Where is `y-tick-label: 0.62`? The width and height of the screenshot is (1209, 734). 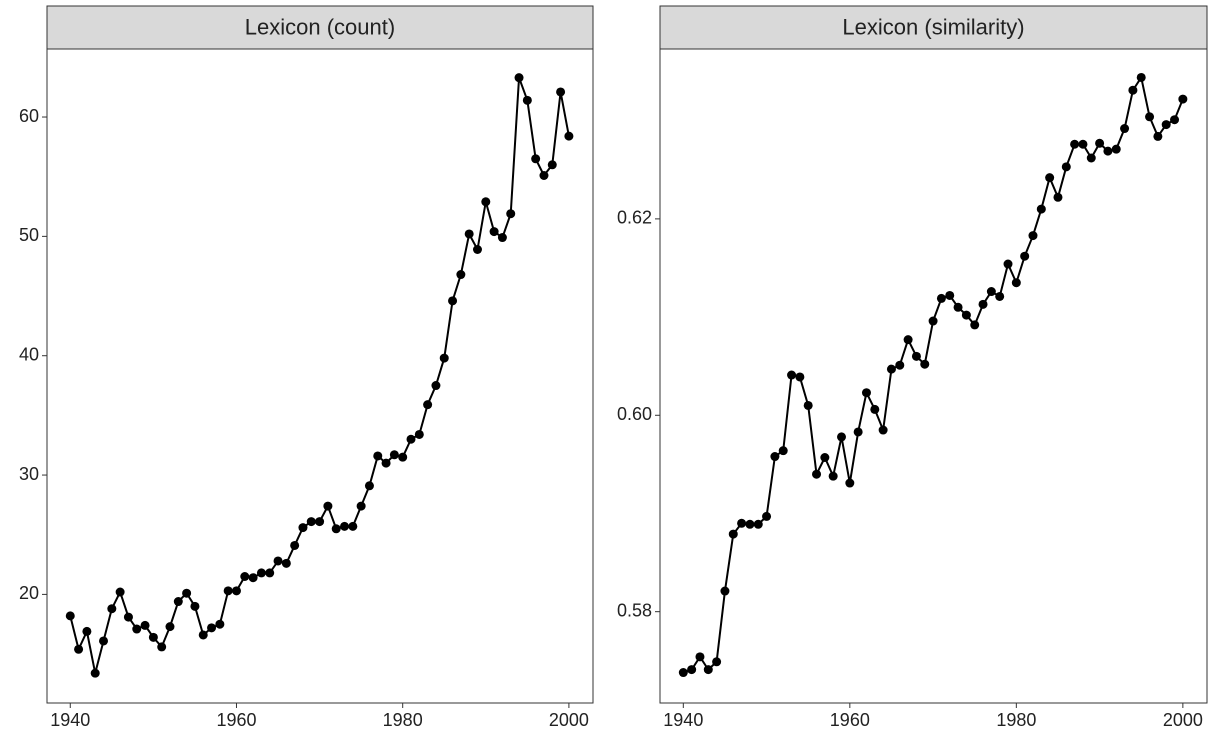 y-tick-label: 0.62 is located at coordinates (634, 218).